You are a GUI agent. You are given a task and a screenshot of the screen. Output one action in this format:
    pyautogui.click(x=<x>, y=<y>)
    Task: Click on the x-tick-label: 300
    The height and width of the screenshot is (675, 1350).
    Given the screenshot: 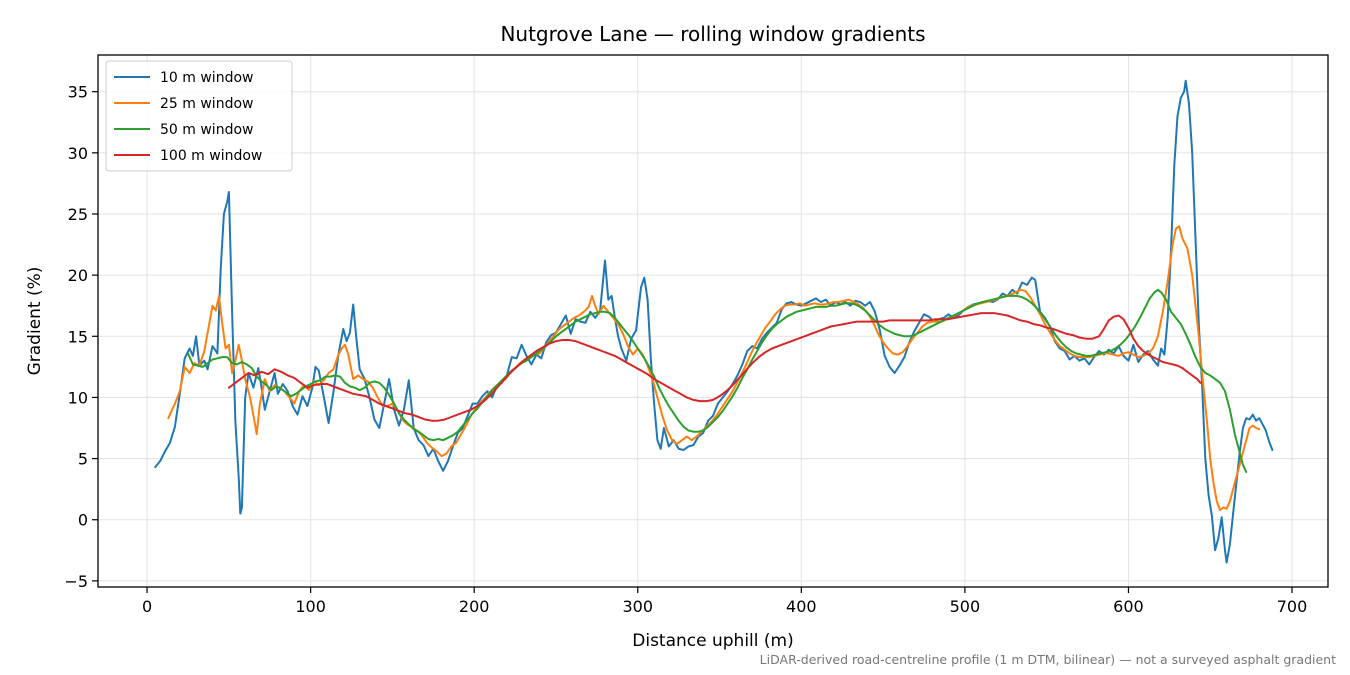 What is the action you would take?
    pyautogui.click(x=637, y=606)
    